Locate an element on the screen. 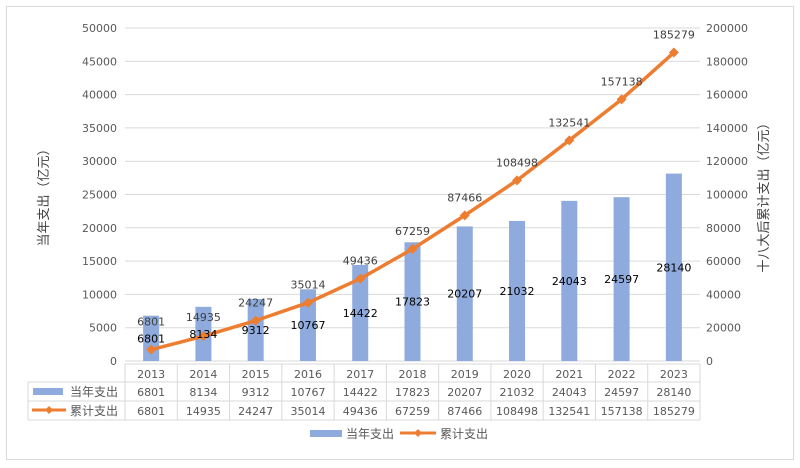 This screenshot has width=800, height=468. bar-data-label: 10767 is located at coordinates (307, 325).